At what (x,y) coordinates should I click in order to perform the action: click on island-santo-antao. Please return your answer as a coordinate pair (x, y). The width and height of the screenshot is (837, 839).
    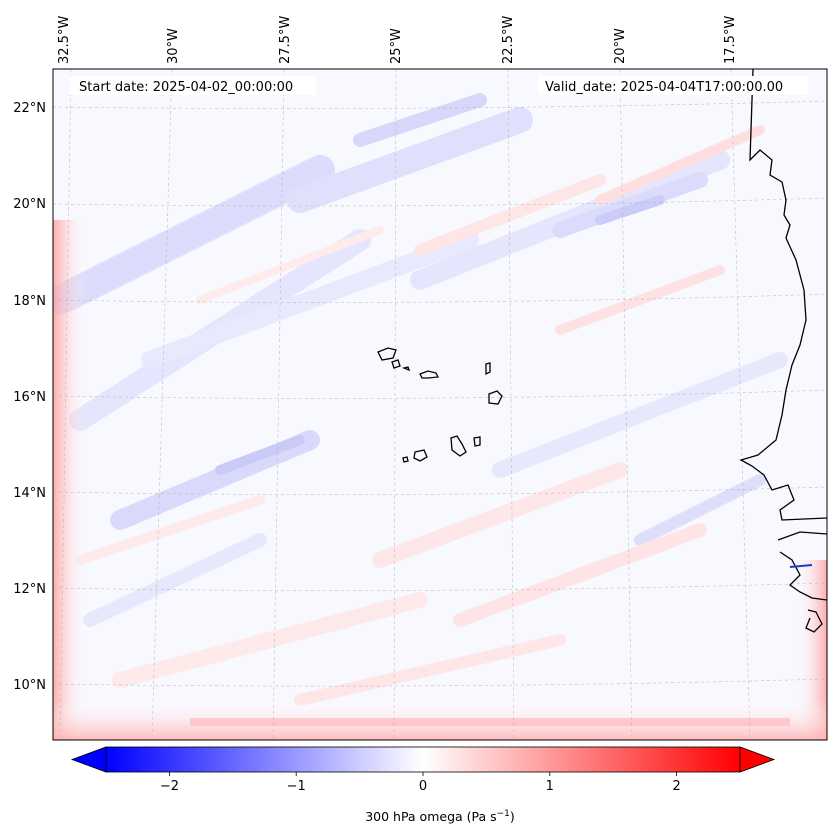
    Looking at the image, I should click on (387, 354).